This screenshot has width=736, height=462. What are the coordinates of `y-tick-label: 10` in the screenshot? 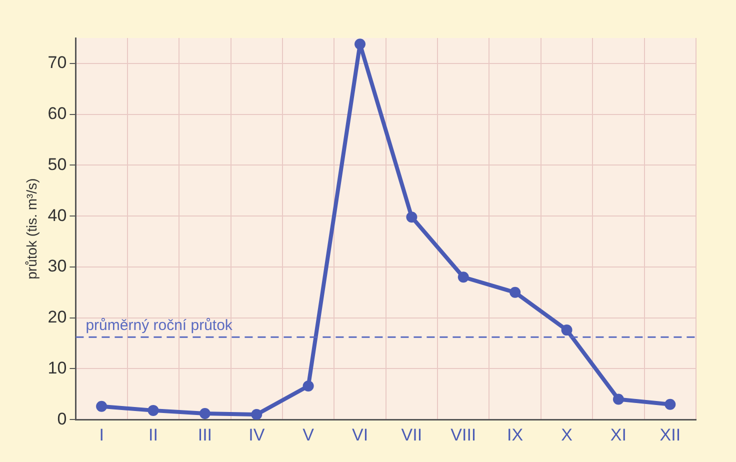 It's located at (57, 368).